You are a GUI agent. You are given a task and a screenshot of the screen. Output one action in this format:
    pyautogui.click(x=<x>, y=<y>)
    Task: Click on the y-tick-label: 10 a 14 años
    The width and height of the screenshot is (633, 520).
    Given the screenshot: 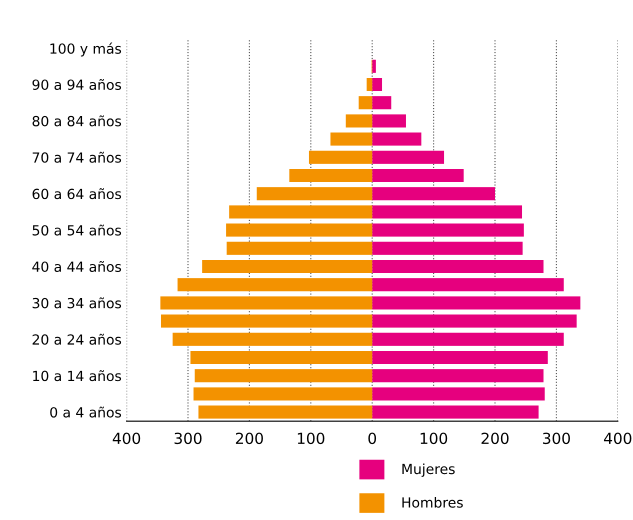 What is the action you would take?
    pyautogui.click(x=77, y=376)
    